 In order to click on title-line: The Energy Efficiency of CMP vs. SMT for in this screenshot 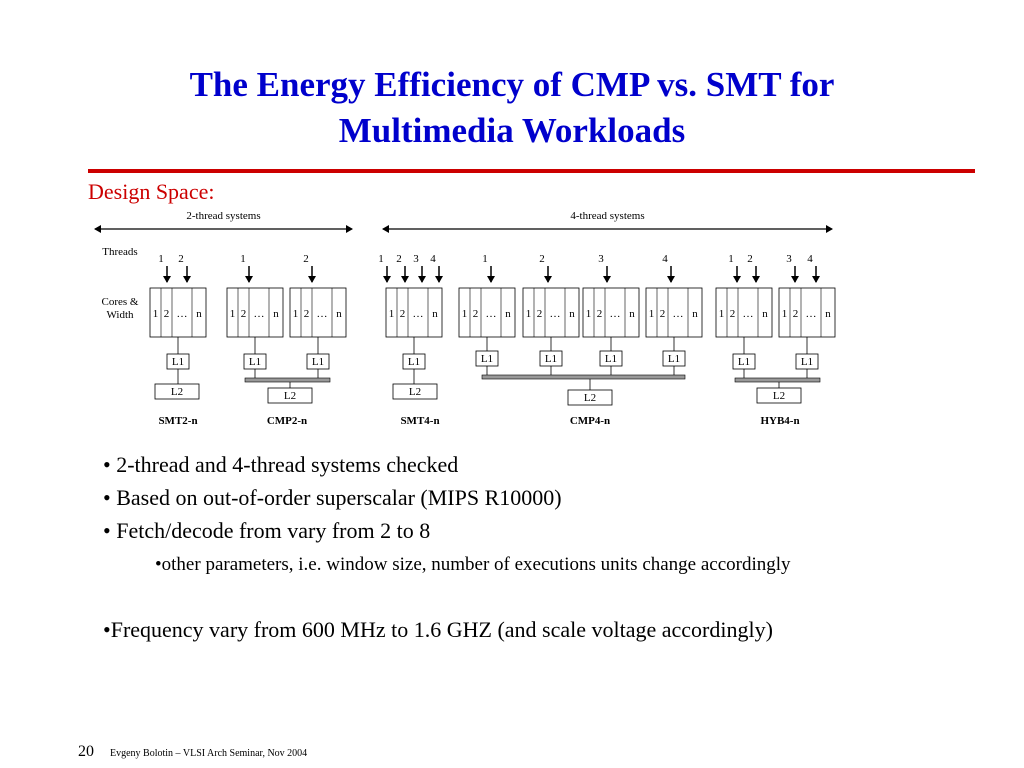, I will do `click(512, 84)`.